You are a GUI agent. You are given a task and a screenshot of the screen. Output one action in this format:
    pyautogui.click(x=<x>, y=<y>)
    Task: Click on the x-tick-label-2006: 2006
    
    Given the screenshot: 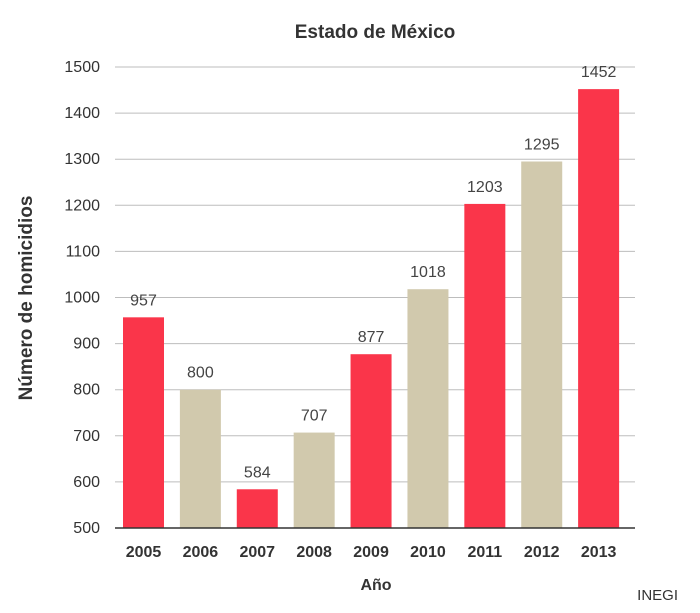 What is the action you would take?
    pyautogui.click(x=201, y=552)
    